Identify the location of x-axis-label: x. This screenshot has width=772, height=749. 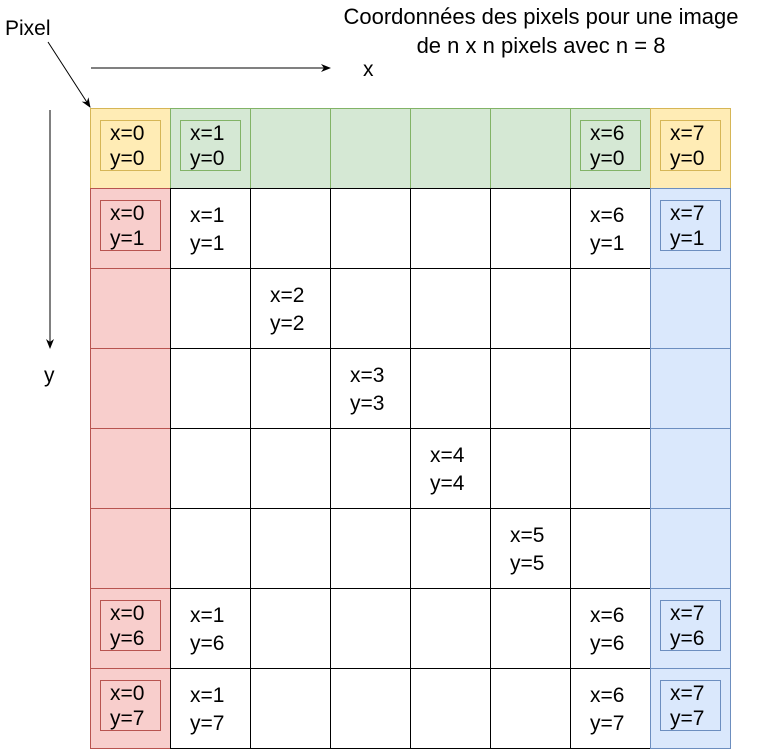
(368, 69).